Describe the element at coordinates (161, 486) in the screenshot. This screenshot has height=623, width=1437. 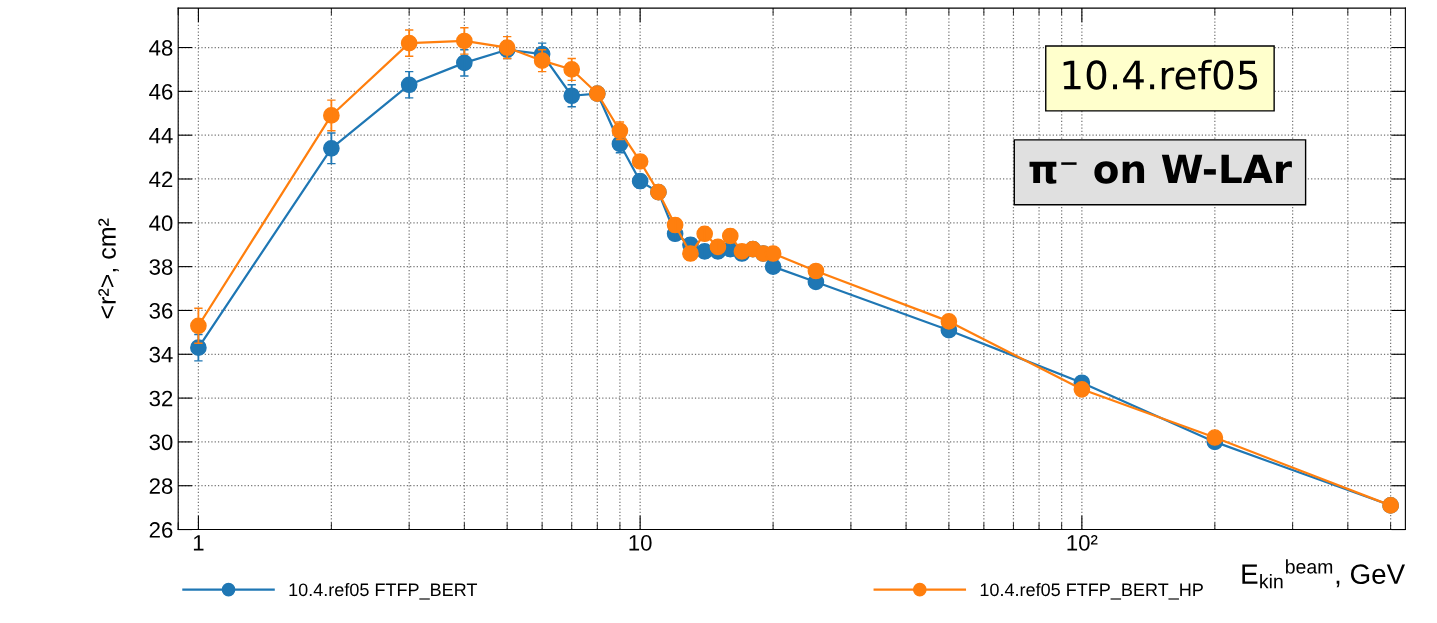
I see `y-tick-label: 28` at that location.